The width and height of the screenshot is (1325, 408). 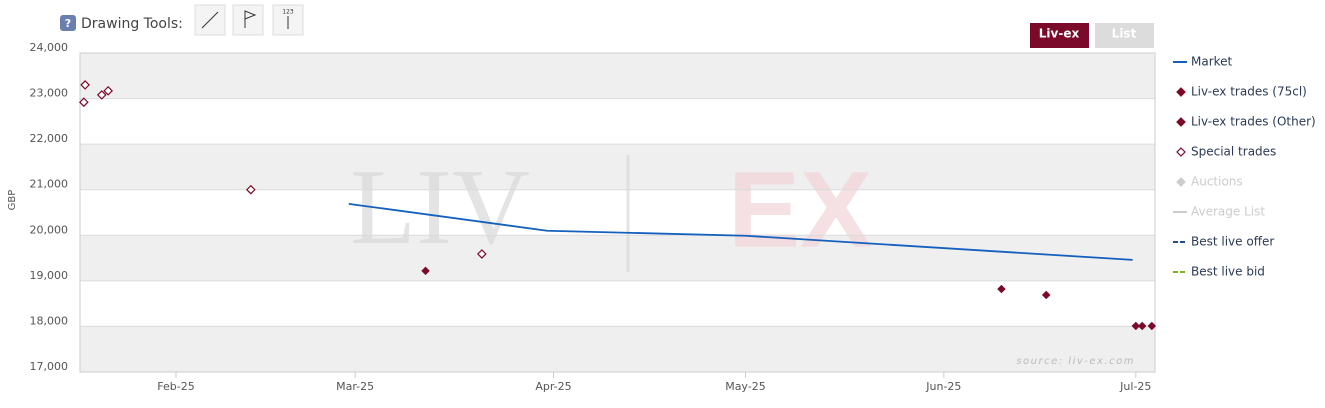 I want to click on legend-label: Market, so click(x=1212, y=62).